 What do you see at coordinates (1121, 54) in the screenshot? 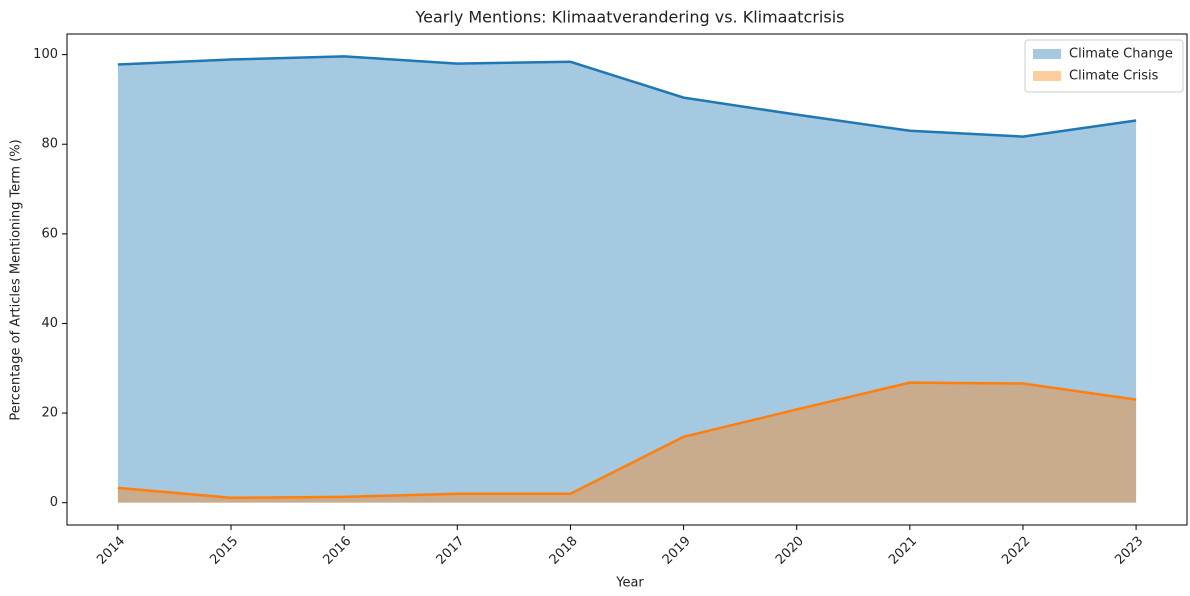
I see `legend-label: Climate Change` at bounding box center [1121, 54].